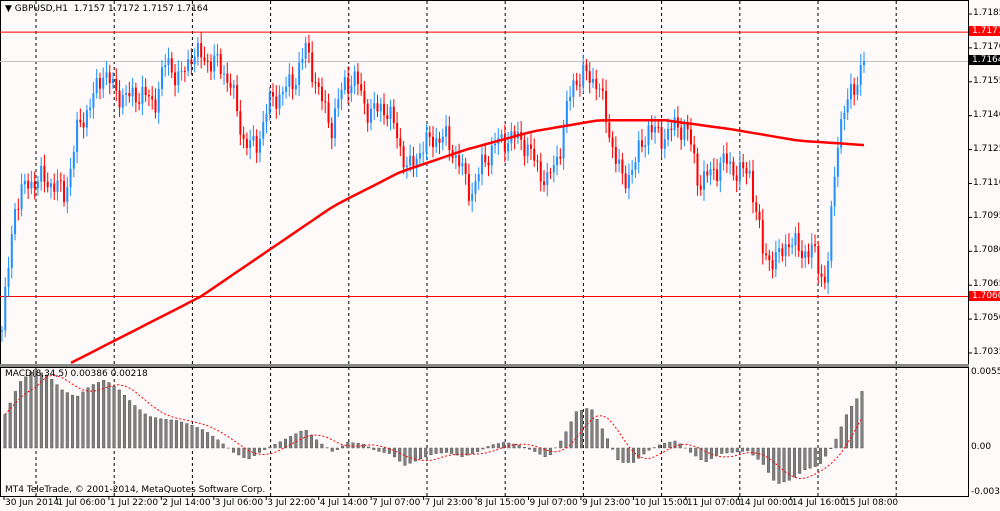  Describe the element at coordinates (986, 148) in the screenshot. I see `price-tick-label: 1.7125` at that location.